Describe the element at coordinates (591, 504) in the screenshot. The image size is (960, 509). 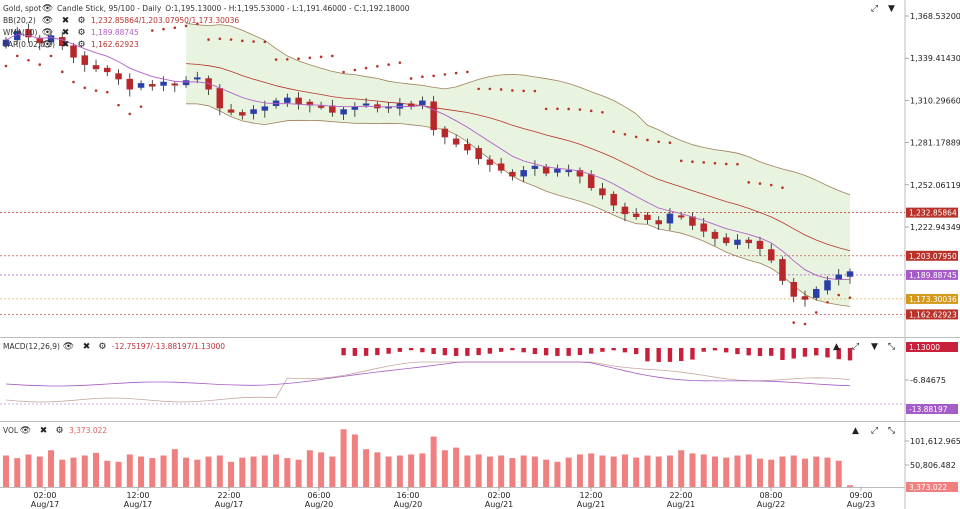
I see `x-tick-date-6: Aug/21` at that location.